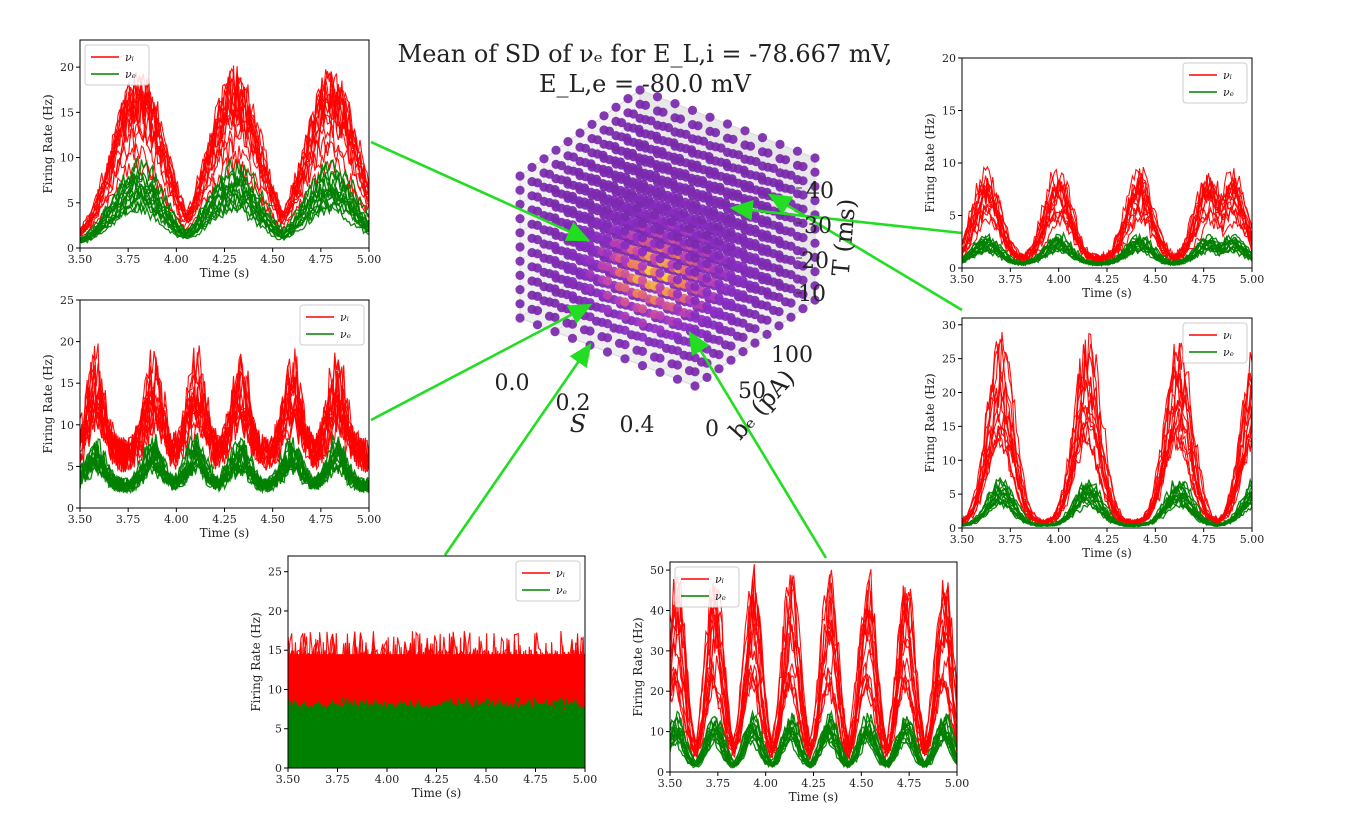 The width and height of the screenshot is (1355, 832). I want to click on x-tick-label: 5.00, so click(1252, 539).